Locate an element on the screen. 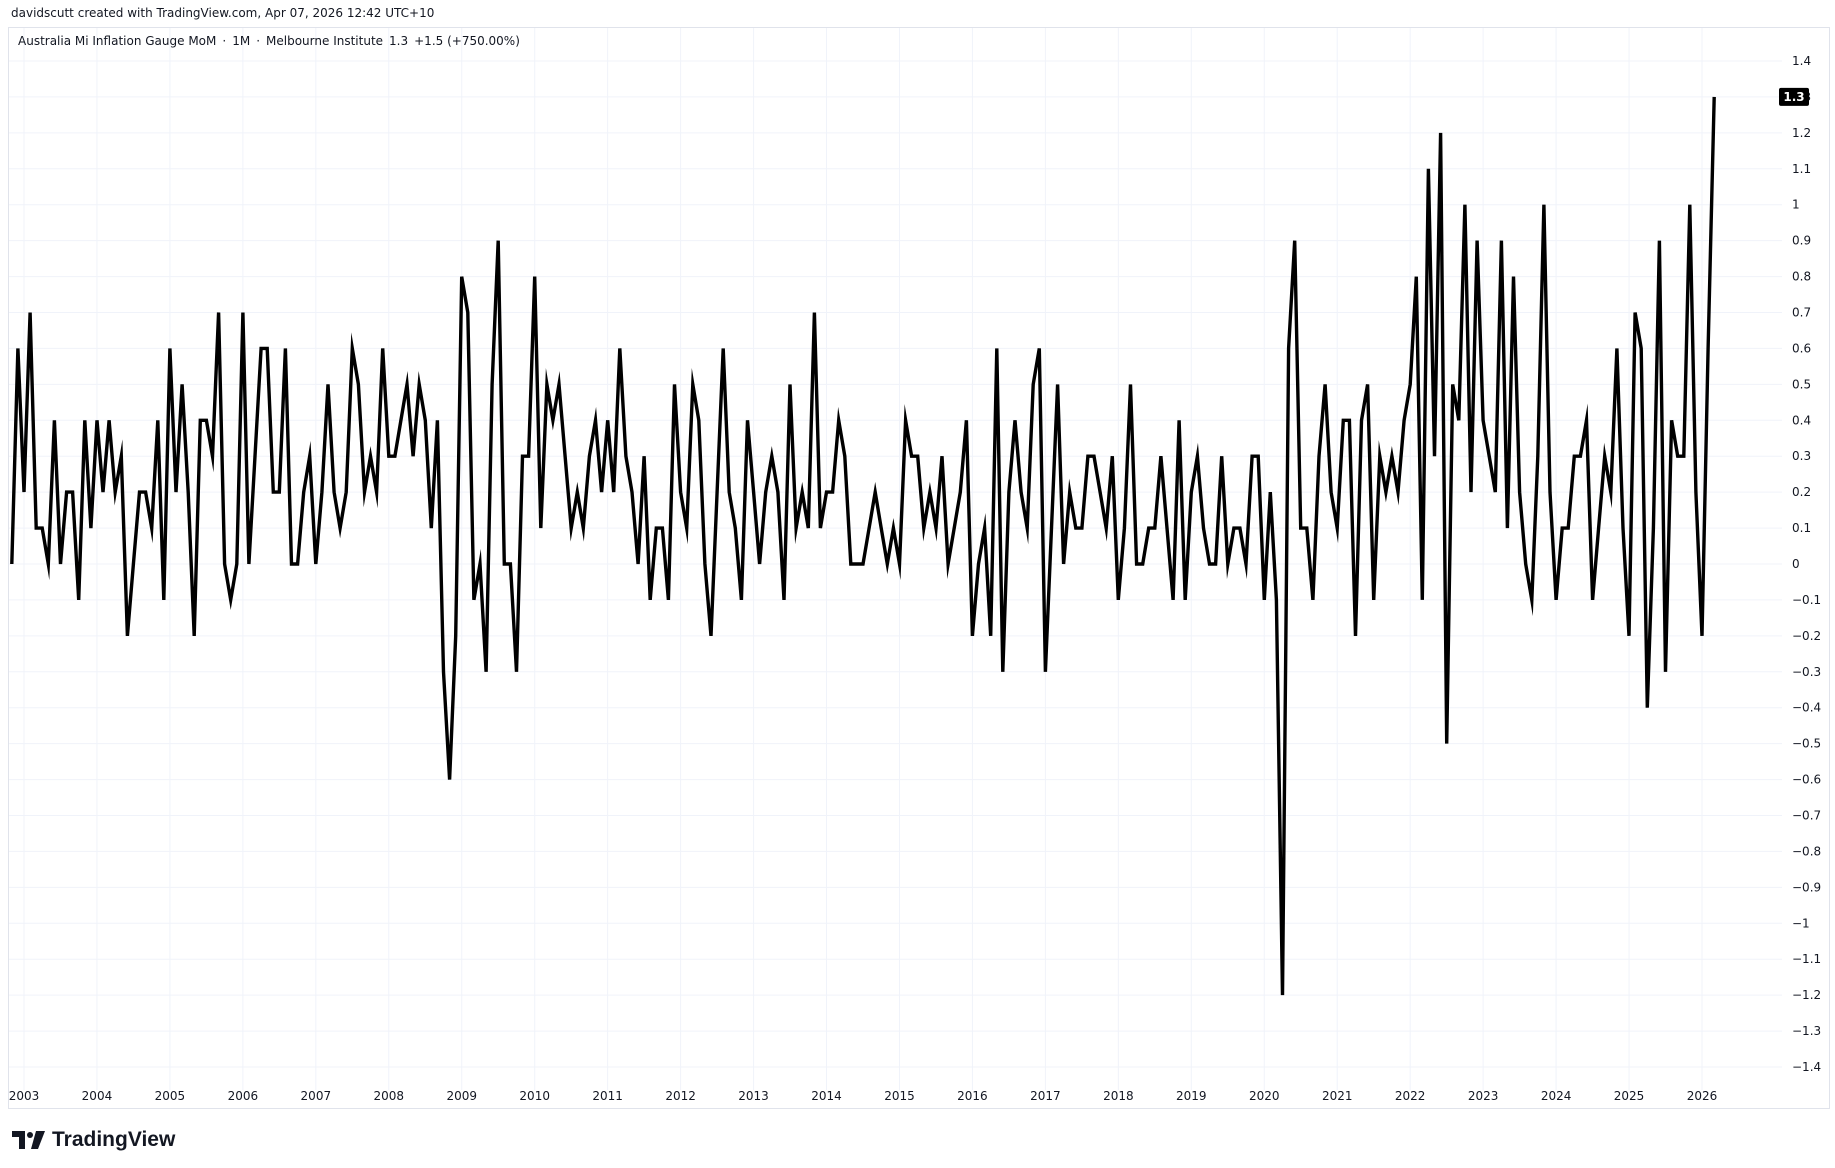  y-tick-label: −0.8 is located at coordinates (1806, 851).